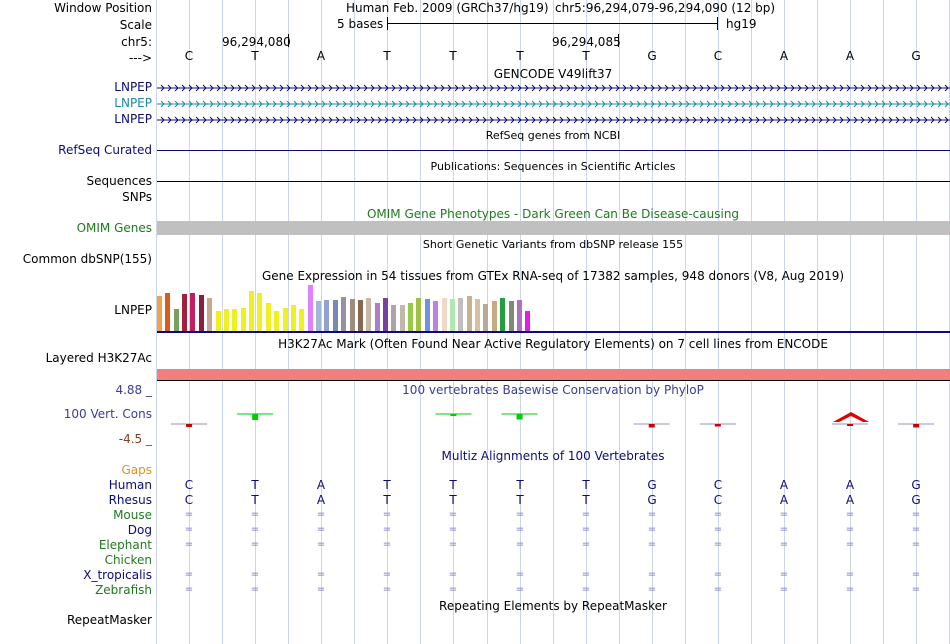 The width and height of the screenshot is (950, 644). I want to click on pubs-sequence-line, so click(553, 181).